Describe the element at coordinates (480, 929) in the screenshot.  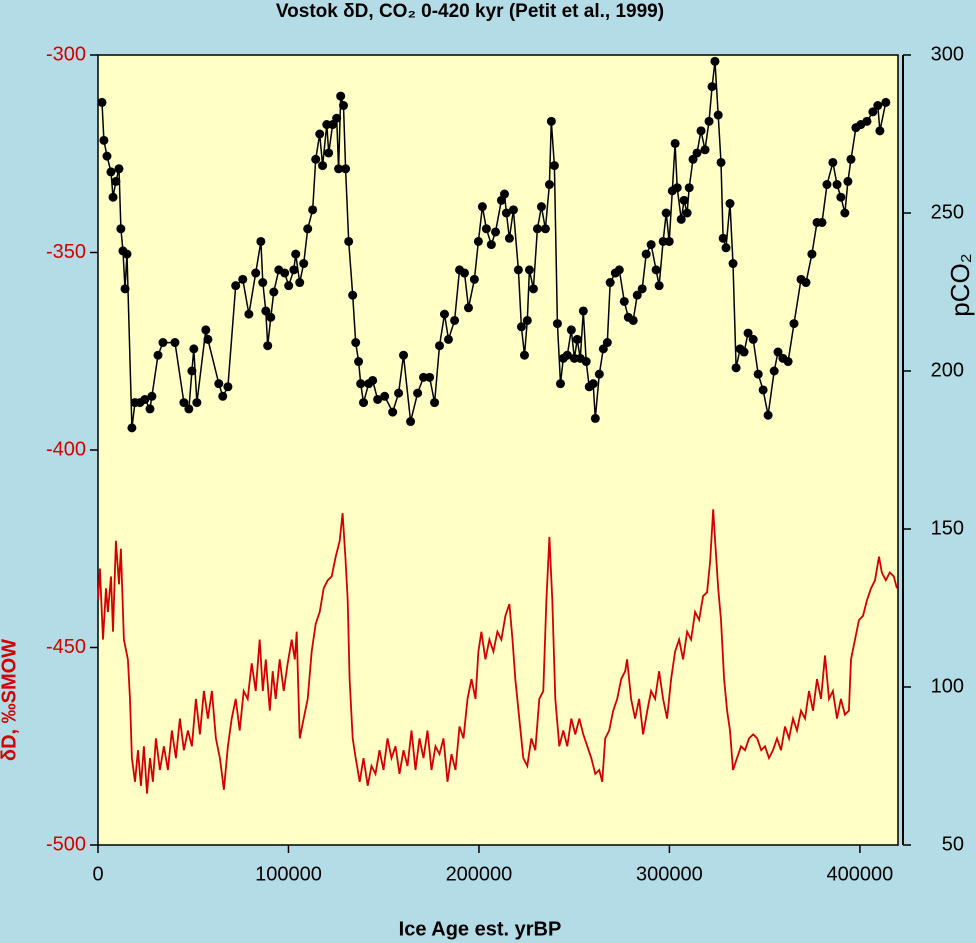
I see `x-axis-label: Ice Age est. yrBP` at that location.